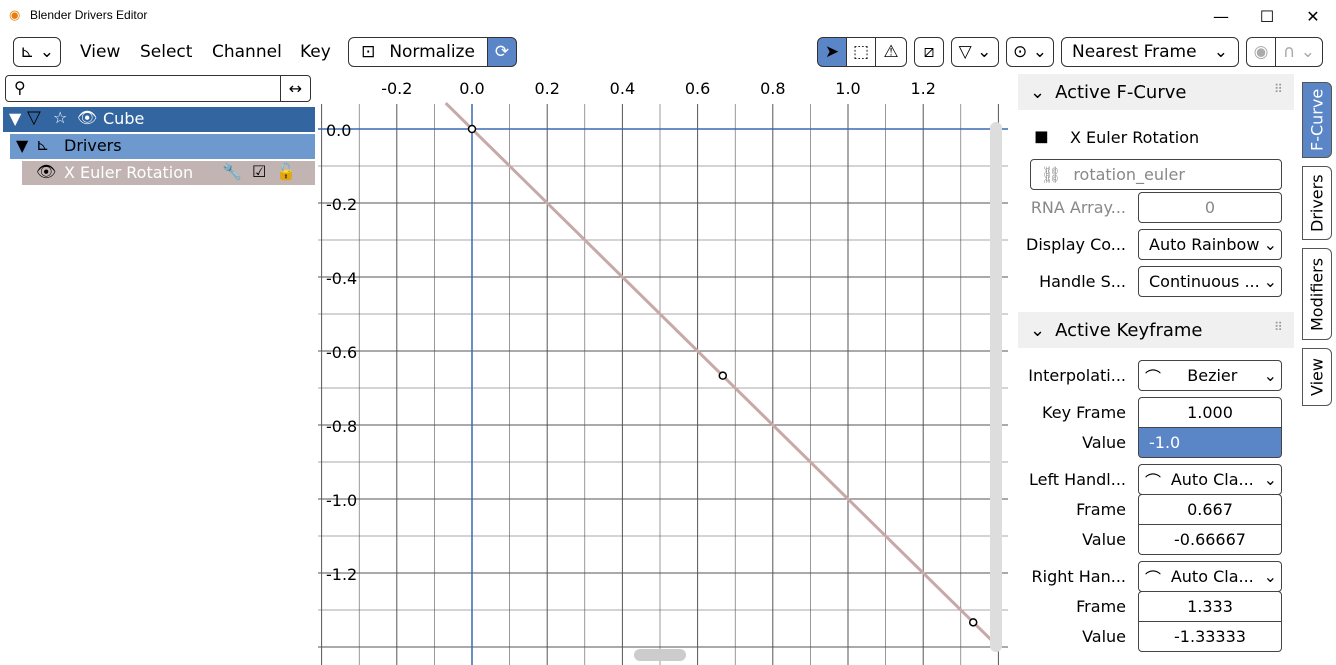 This screenshot has width=1336, height=665. I want to click on double-arrow-icon: ↔, so click(295, 88).